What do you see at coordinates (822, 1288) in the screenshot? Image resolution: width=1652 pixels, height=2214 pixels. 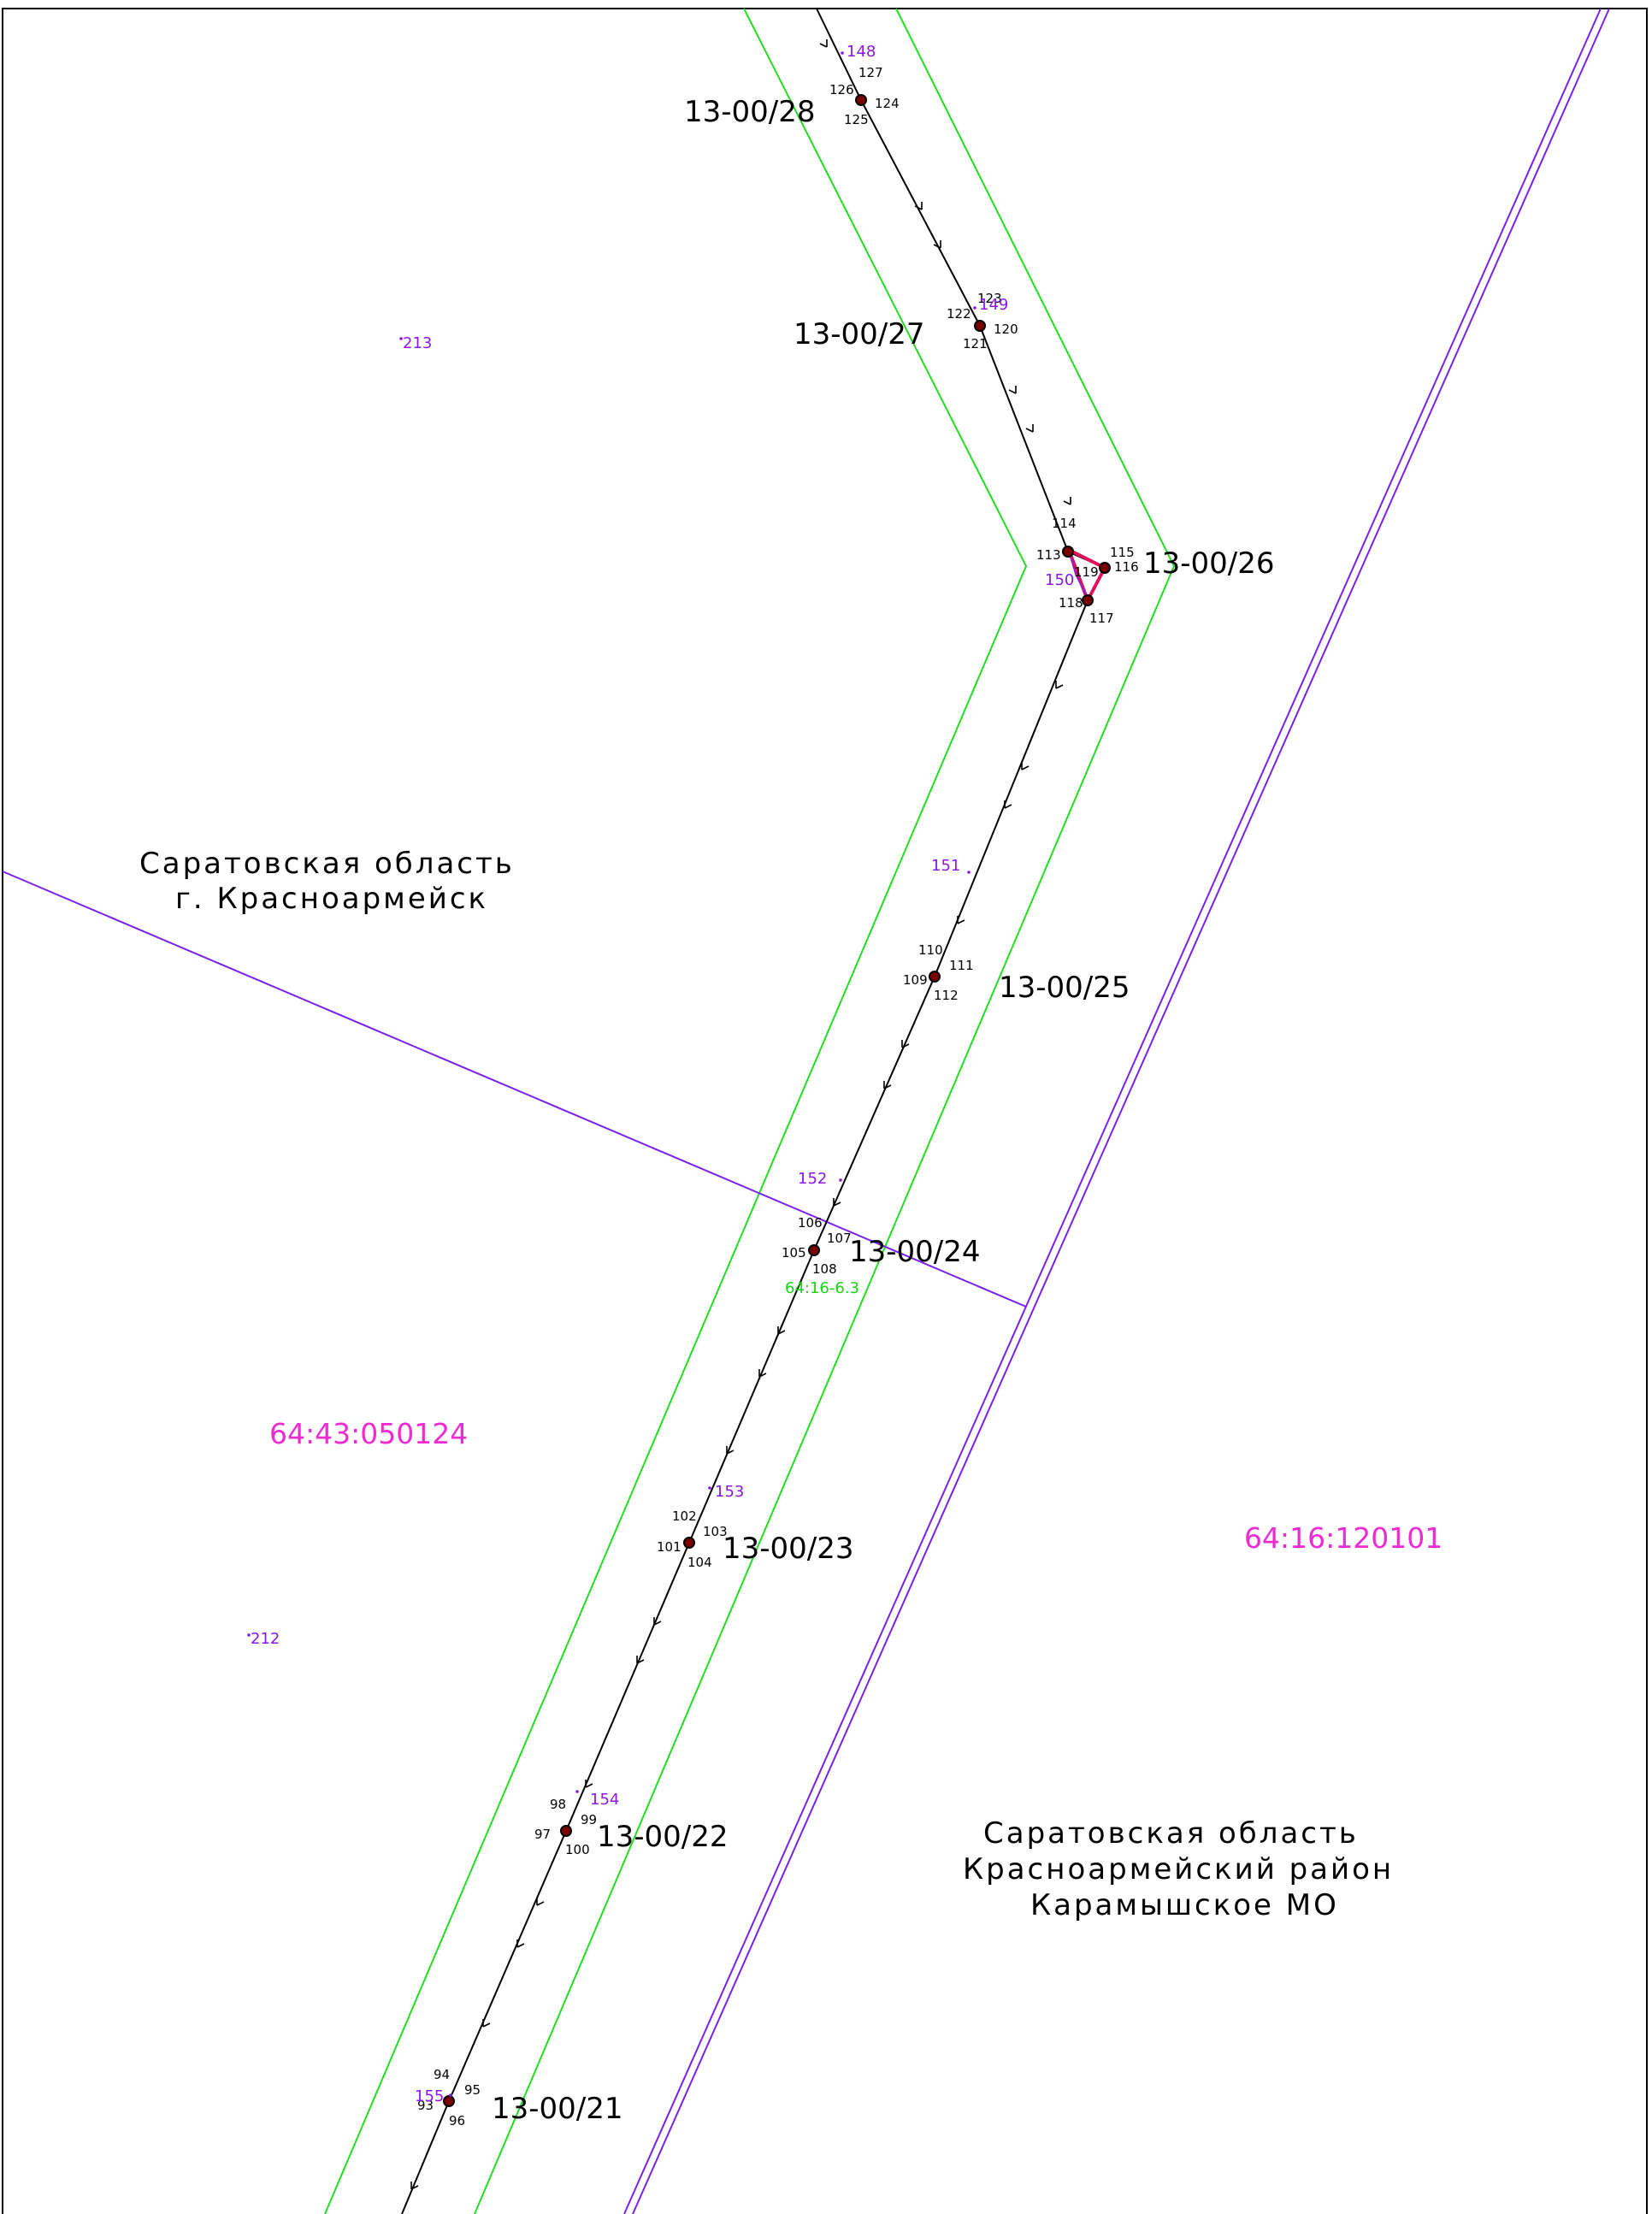 I see `zone-label: 64:16-6.3` at bounding box center [822, 1288].